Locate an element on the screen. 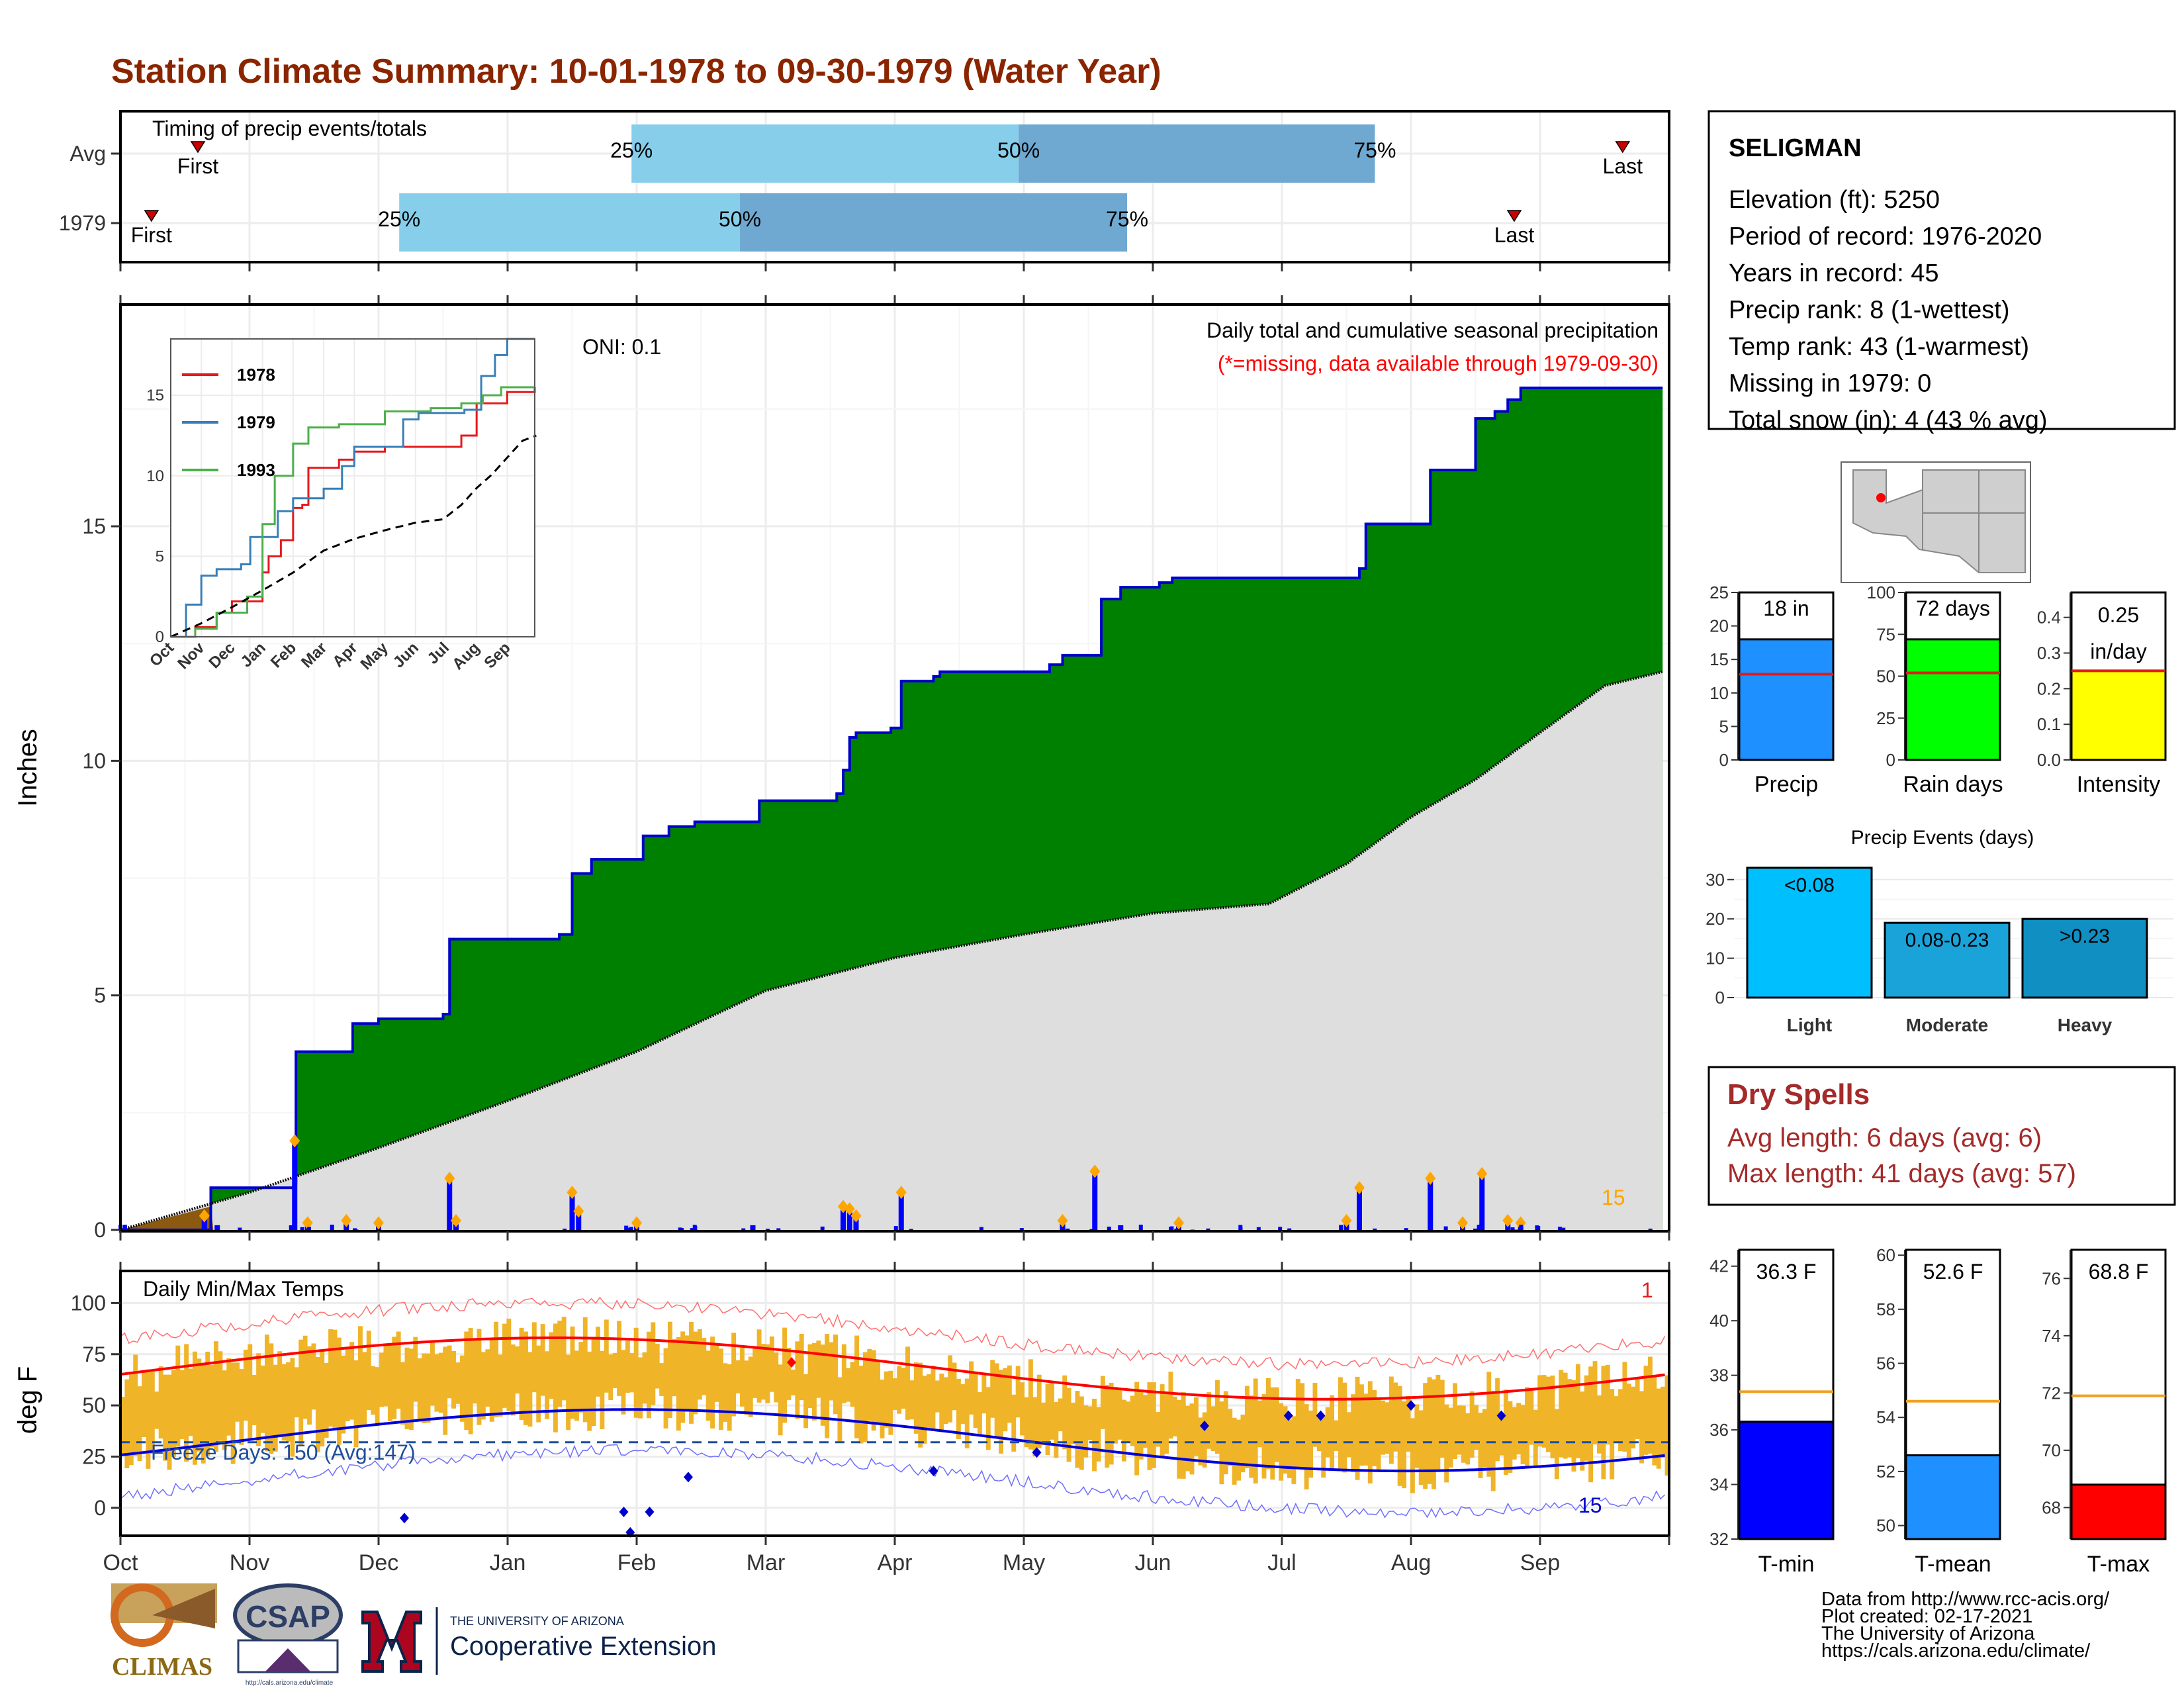 The width and height of the screenshot is (2184, 1688). station-info-line: Missing in 1979: 0 is located at coordinates (1830, 384).